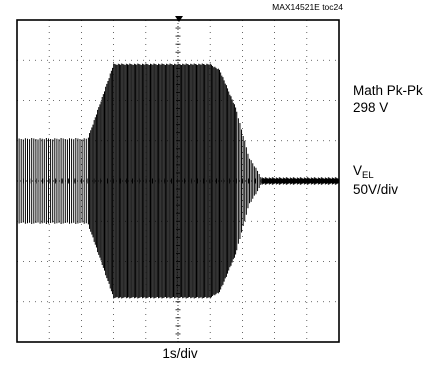 The image size is (444, 367). What do you see at coordinates (300, 181) in the screenshot?
I see `trace-noise-band` at bounding box center [300, 181].